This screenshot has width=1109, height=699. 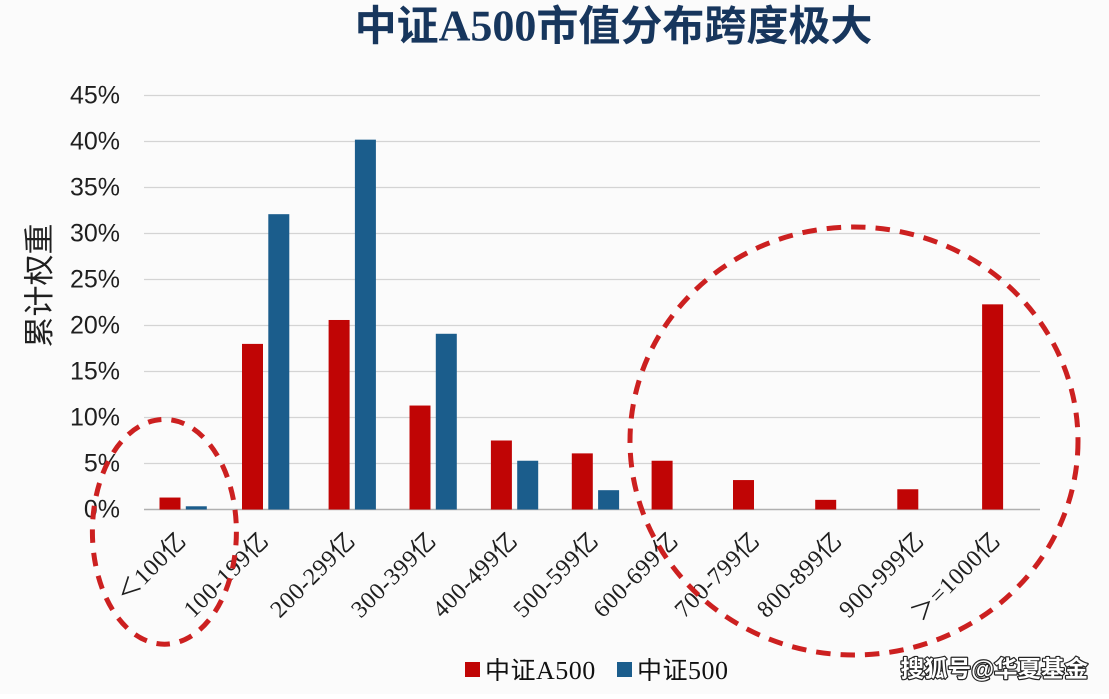 What do you see at coordinates (95, 326) in the screenshot?
I see `svg-text: 20%` at bounding box center [95, 326].